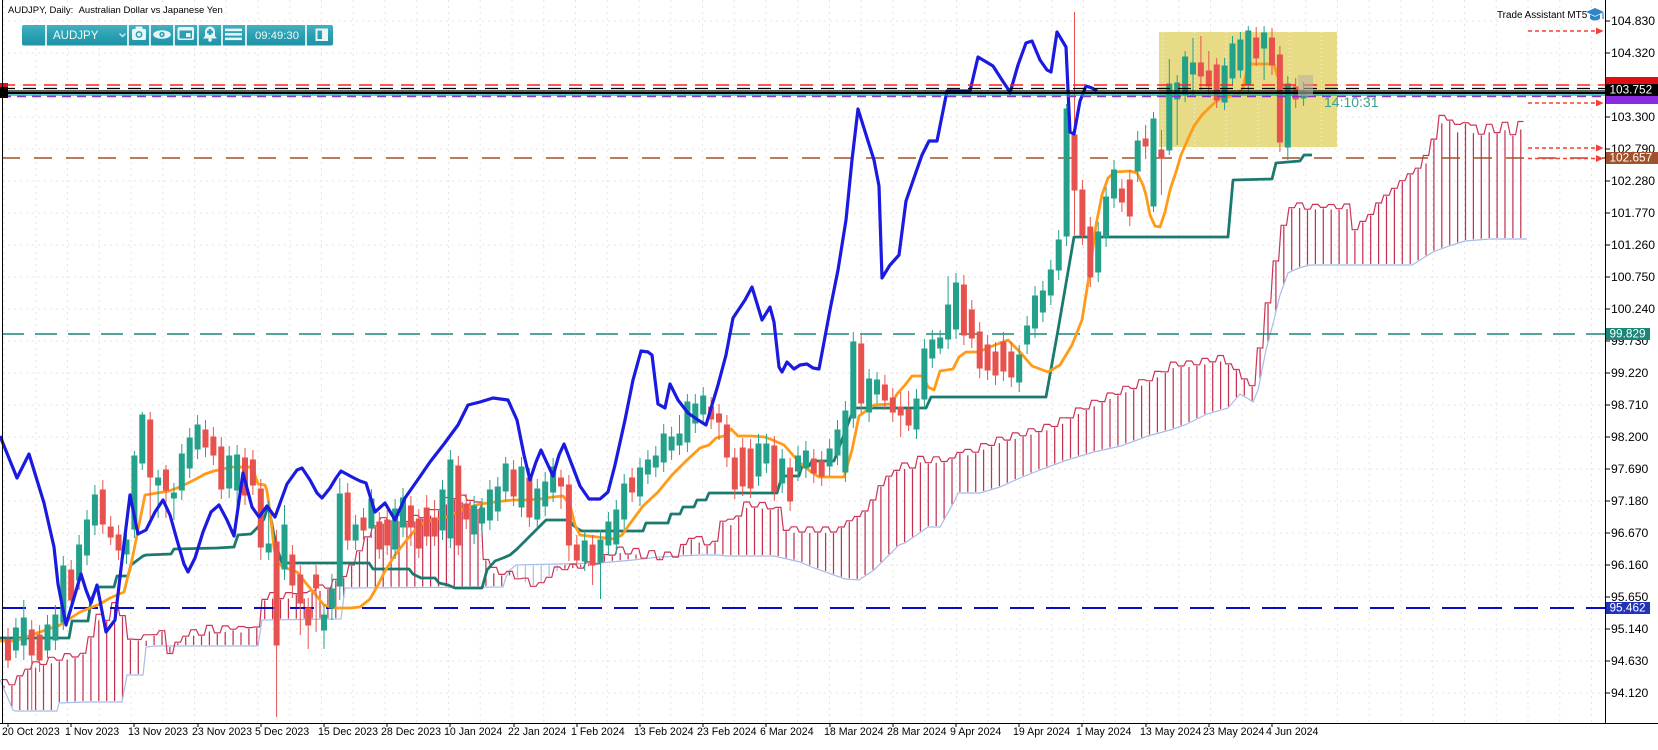 The width and height of the screenshot is (1658, 750). I want to click on svg-text: 13 Feb 2024, so click(664, 732).